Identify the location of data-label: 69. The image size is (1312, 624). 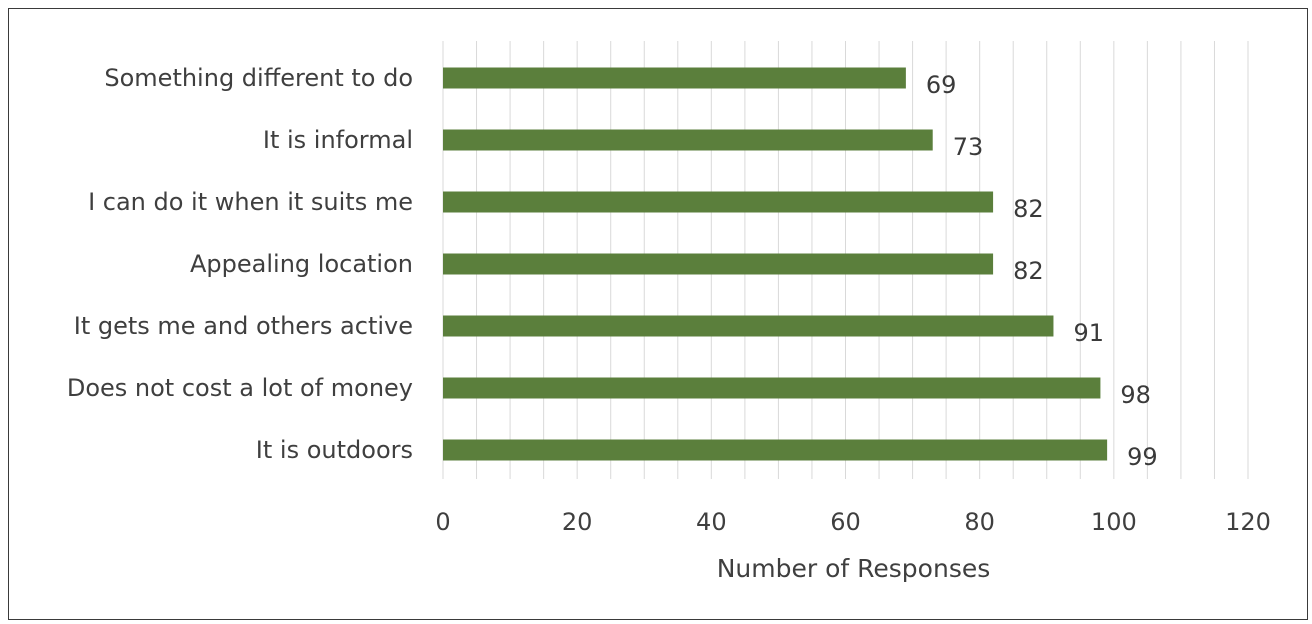
(941, 85).